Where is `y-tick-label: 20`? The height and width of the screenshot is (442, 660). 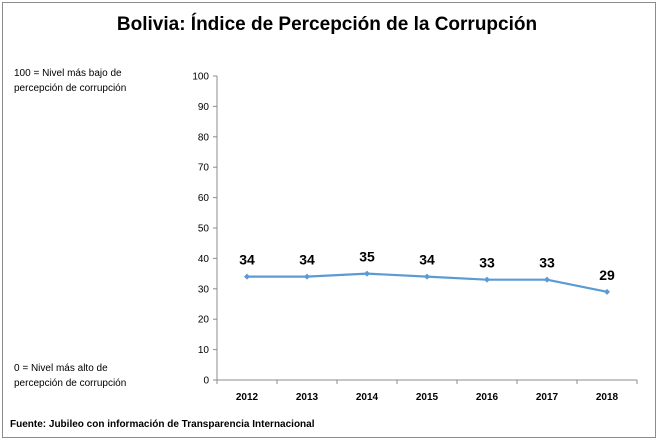
y-tick-label: 20 is located at coordinates (204, 320).